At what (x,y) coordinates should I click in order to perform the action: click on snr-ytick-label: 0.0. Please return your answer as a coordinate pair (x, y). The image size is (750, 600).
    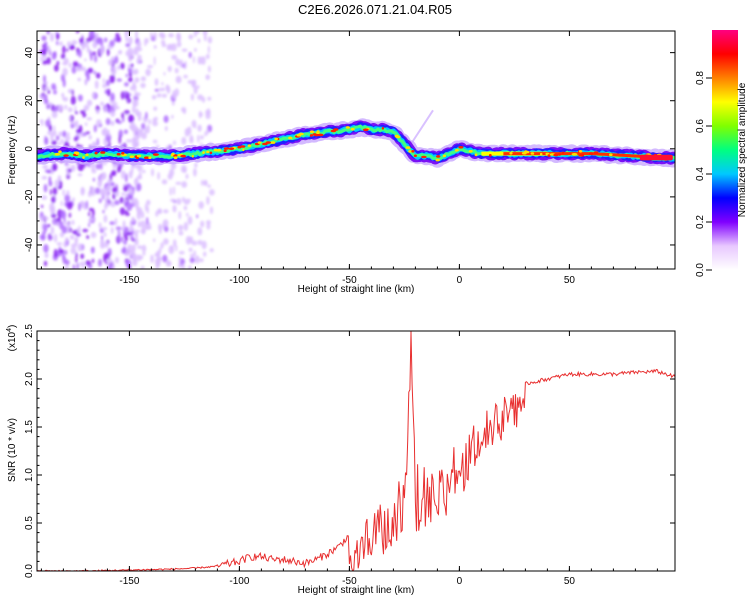
    Looking at the image, I should click on (29, 571).